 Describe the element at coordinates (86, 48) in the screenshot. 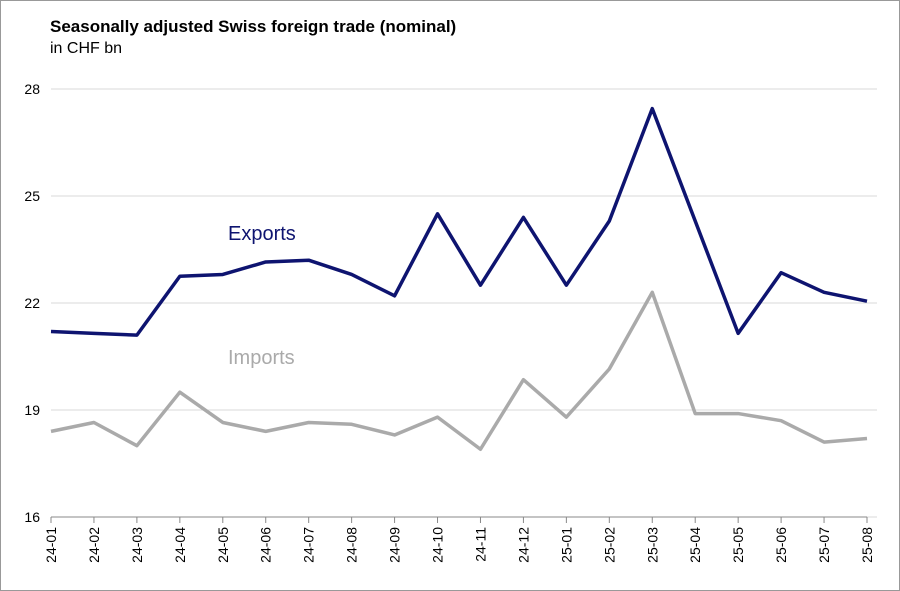

I see `chart-subtitle: in CHF bn` at that location.